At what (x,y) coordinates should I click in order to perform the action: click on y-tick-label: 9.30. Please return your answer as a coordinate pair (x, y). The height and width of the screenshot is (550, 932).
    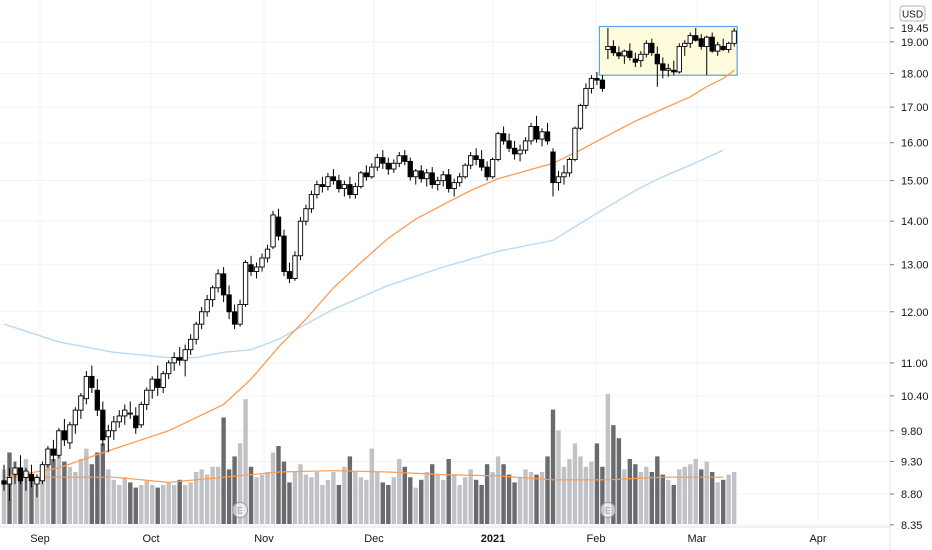
    Looking at the image, I should click on (911, 463).